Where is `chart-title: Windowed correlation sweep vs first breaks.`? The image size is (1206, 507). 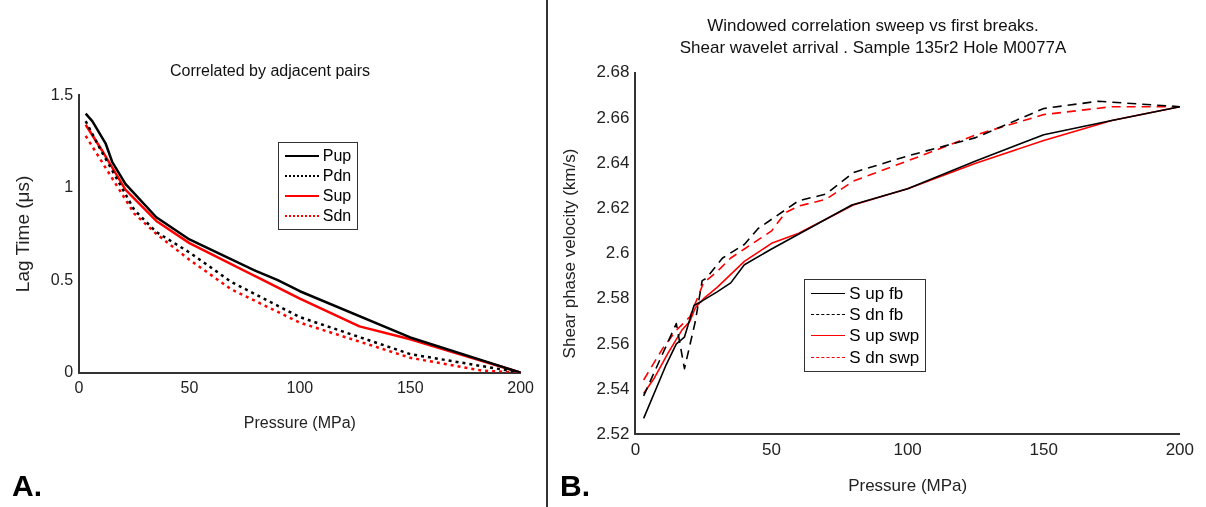 chart-title: Windowed correlation sweep vs first breaks. is located at coordinates (873, 25).